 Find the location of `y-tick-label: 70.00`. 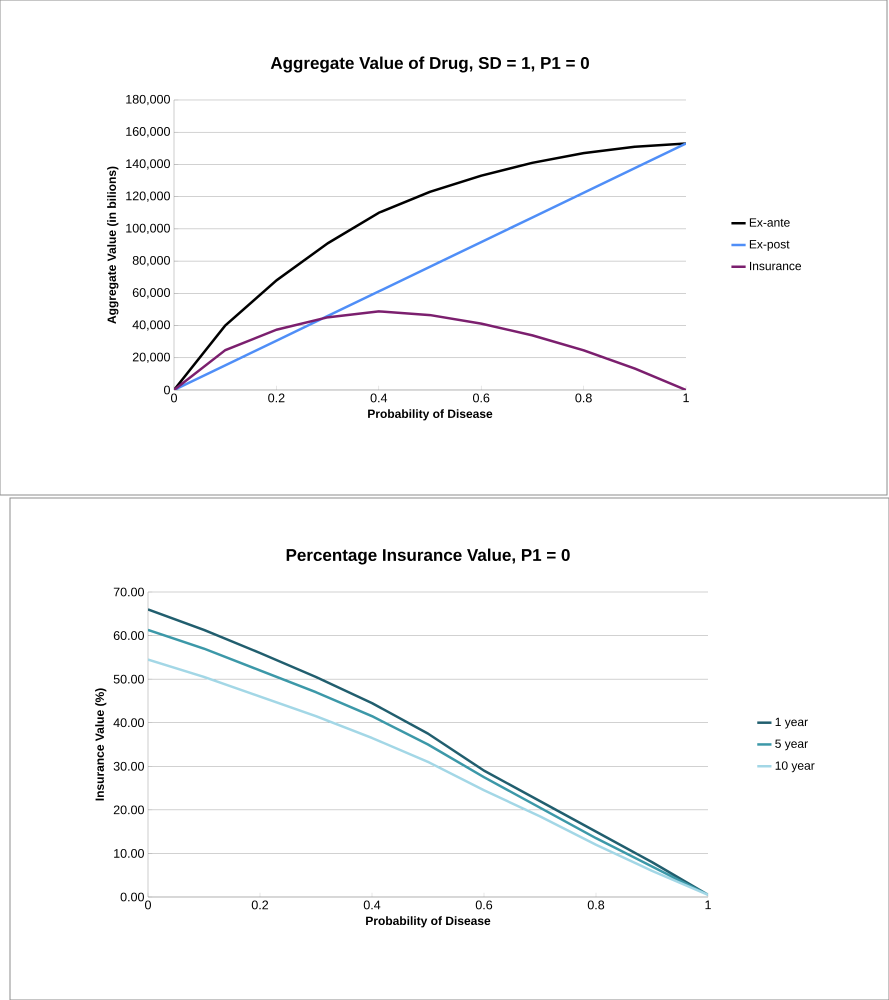

y-tick-label: 70.00 is located at coordinates (129, 592).